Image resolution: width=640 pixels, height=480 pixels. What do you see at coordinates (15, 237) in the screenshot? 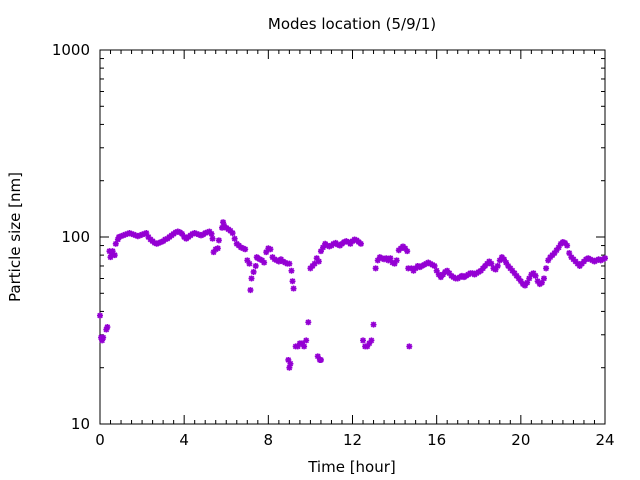
I see `y-axis-label: Particle size [nm]` at bounding box center [15, 237].